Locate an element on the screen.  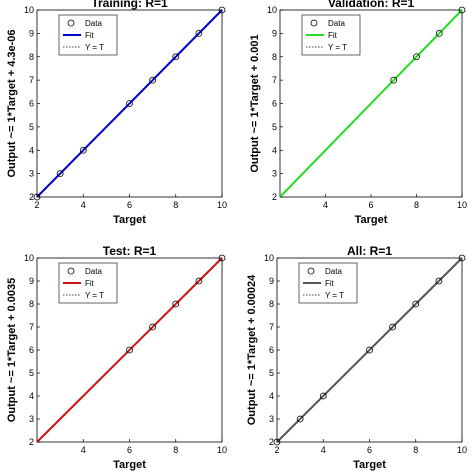
y-axis-label: Output ~= 1*Target + 0.0035 is located at coordinates (12, 350).